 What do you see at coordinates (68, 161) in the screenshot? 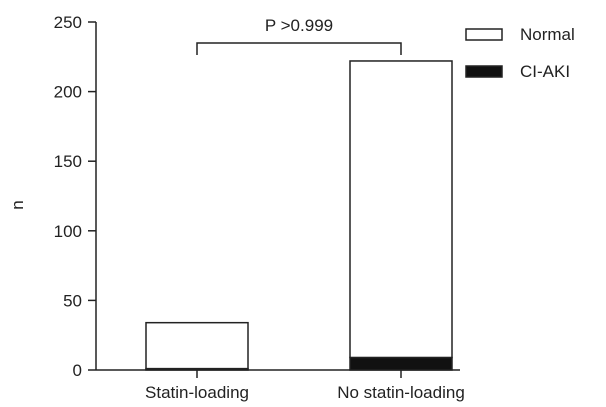
I see `y-tick-label: 150` at bounding box center [68, 161].